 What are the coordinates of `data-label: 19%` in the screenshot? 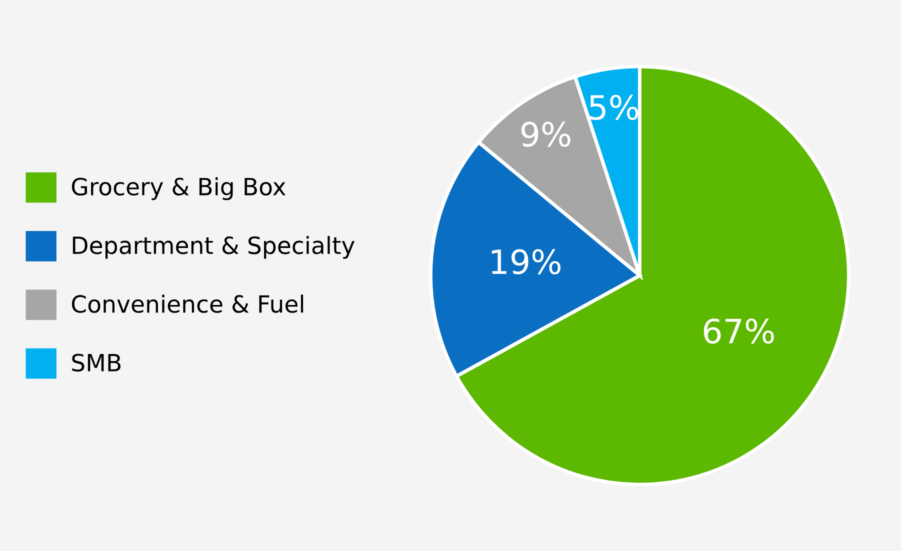 It's located at (526, 261).